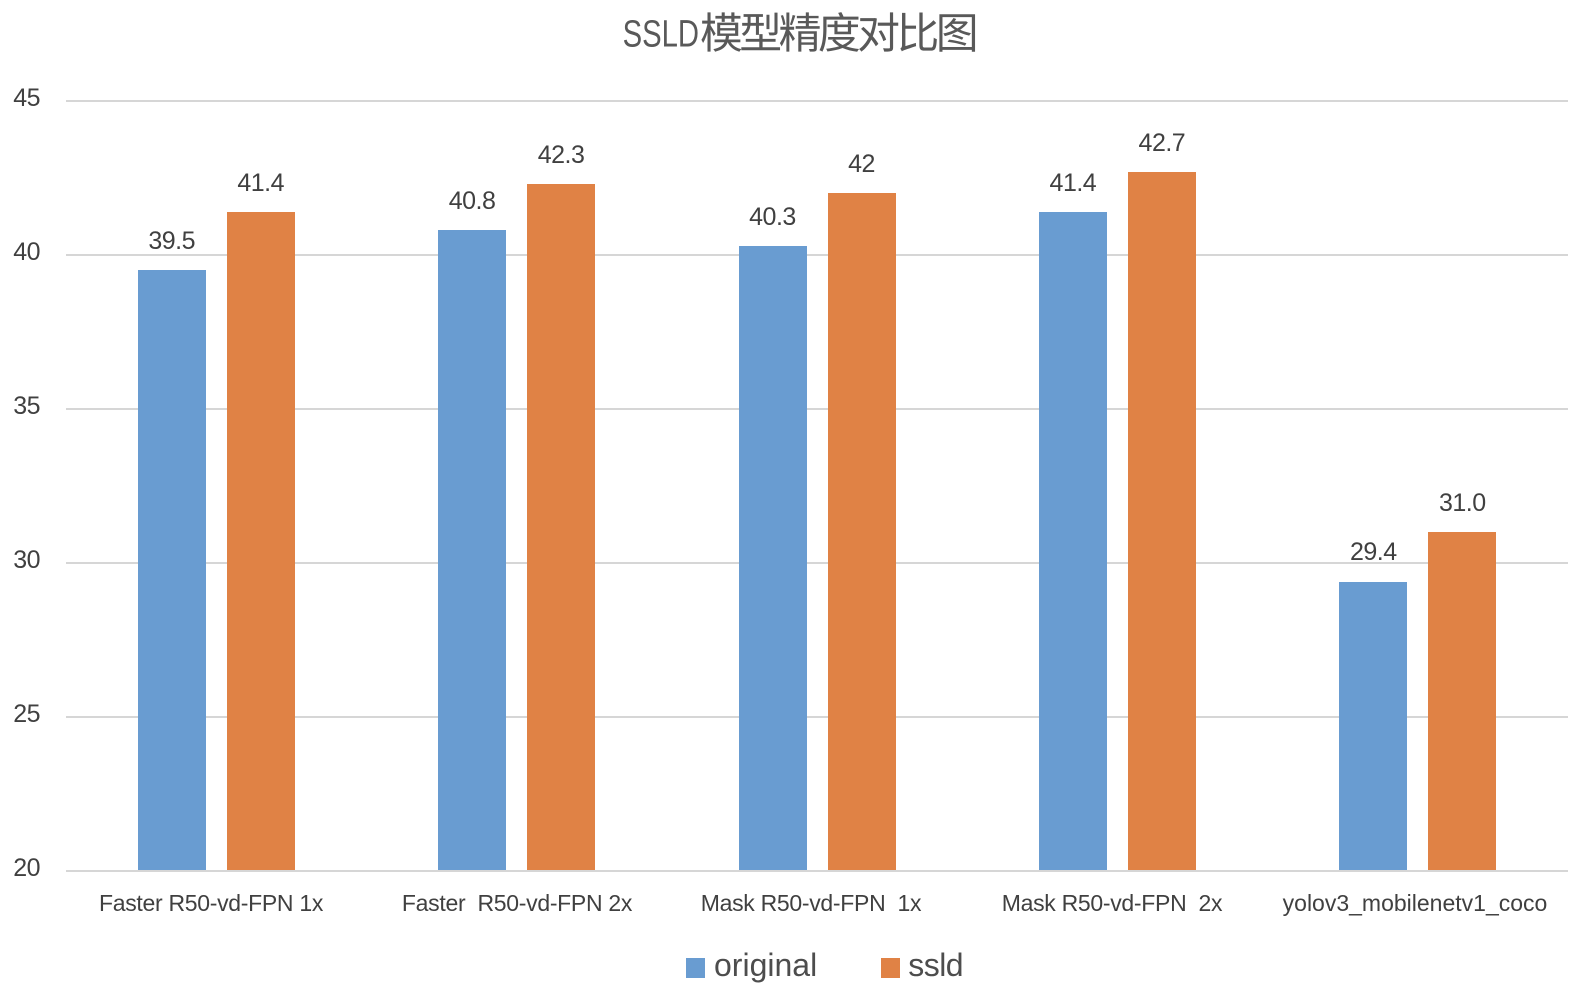  I want to click on svg-text: SSLD, so click(661, 34).